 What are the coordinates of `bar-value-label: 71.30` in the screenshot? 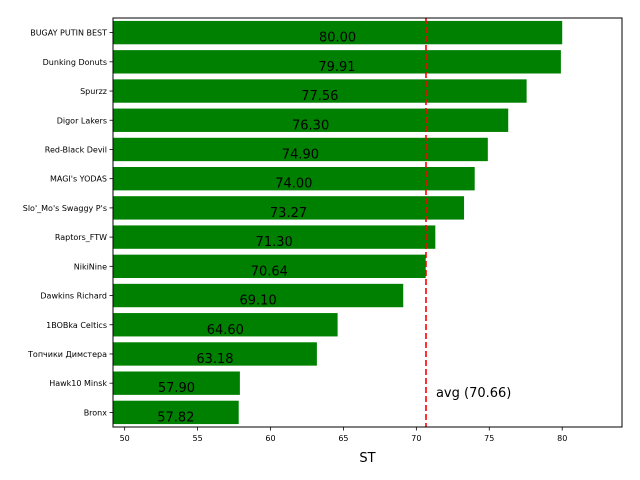 It's located at (274, 242).